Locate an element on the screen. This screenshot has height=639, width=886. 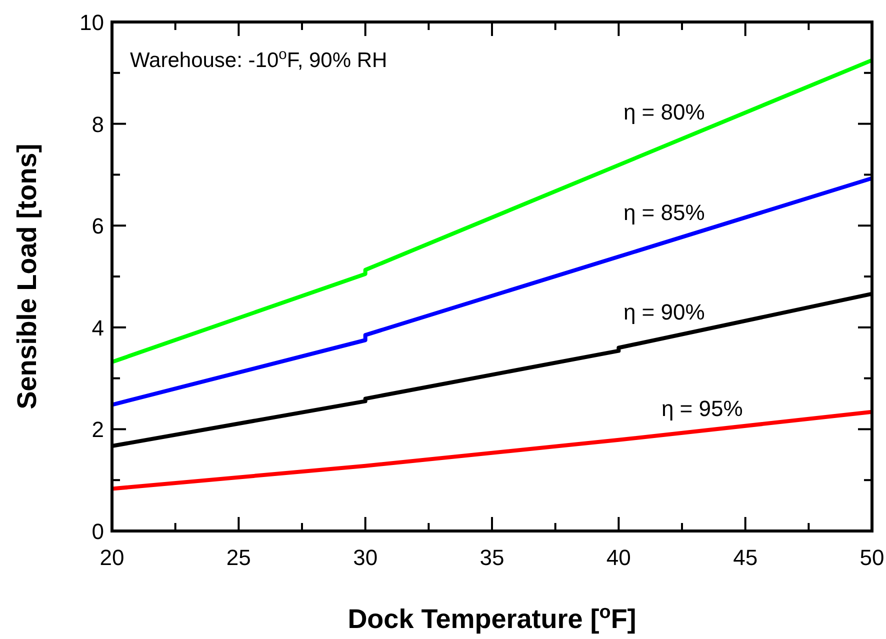
series-label: η = 80% is located at coordinates (664, 111).